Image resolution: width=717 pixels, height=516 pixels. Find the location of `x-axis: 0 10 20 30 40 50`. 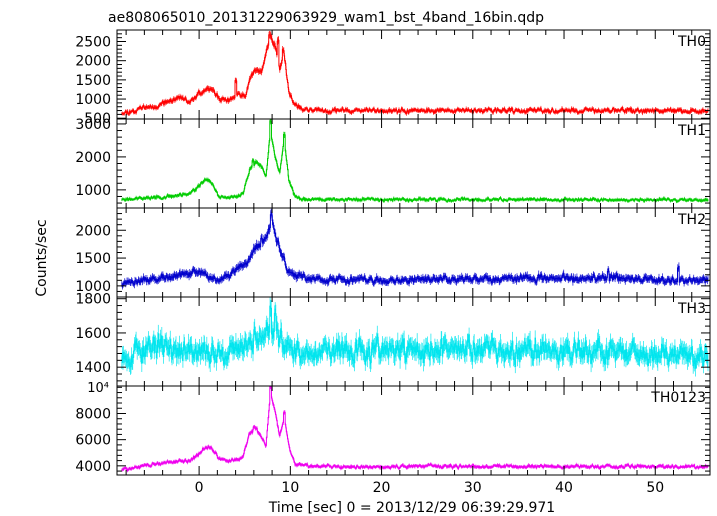

x-axis: 0 10 20 30 40 50 is located at coordinates (430, 488).